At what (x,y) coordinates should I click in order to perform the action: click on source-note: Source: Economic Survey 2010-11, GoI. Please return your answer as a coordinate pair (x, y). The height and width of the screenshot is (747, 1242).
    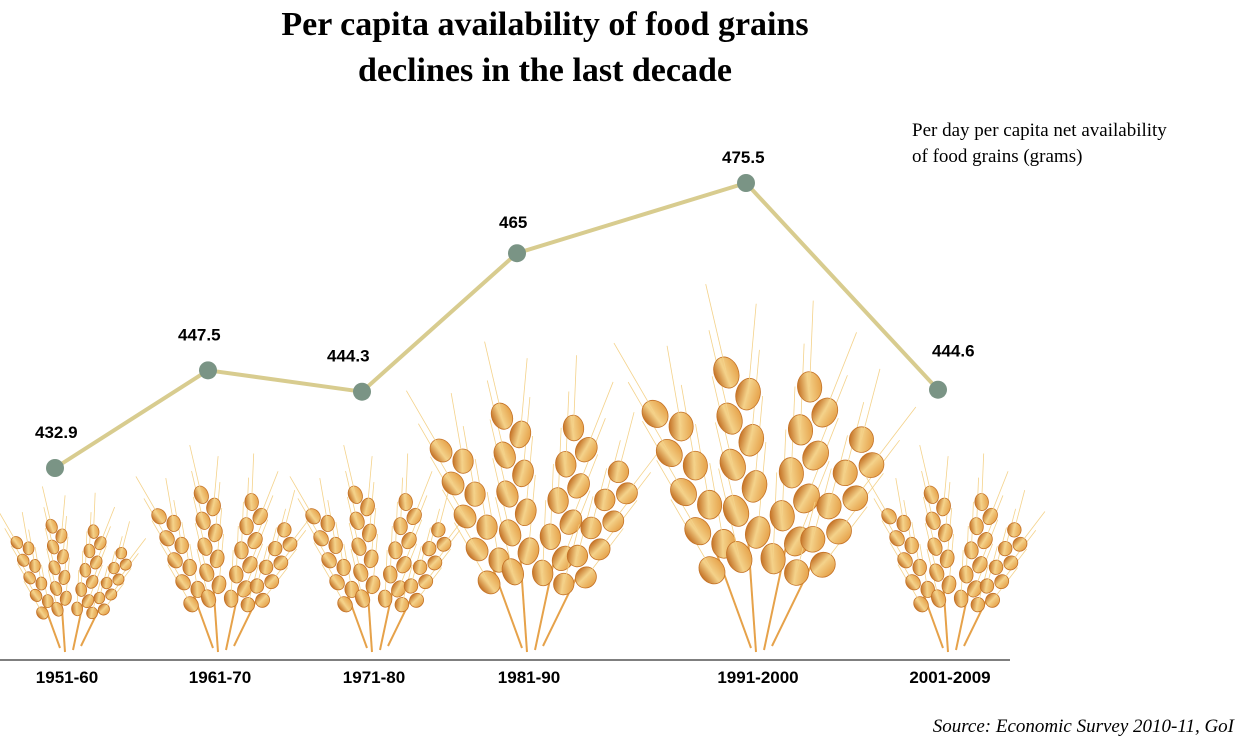
    Looking at the image, I should click on (1083, 726).